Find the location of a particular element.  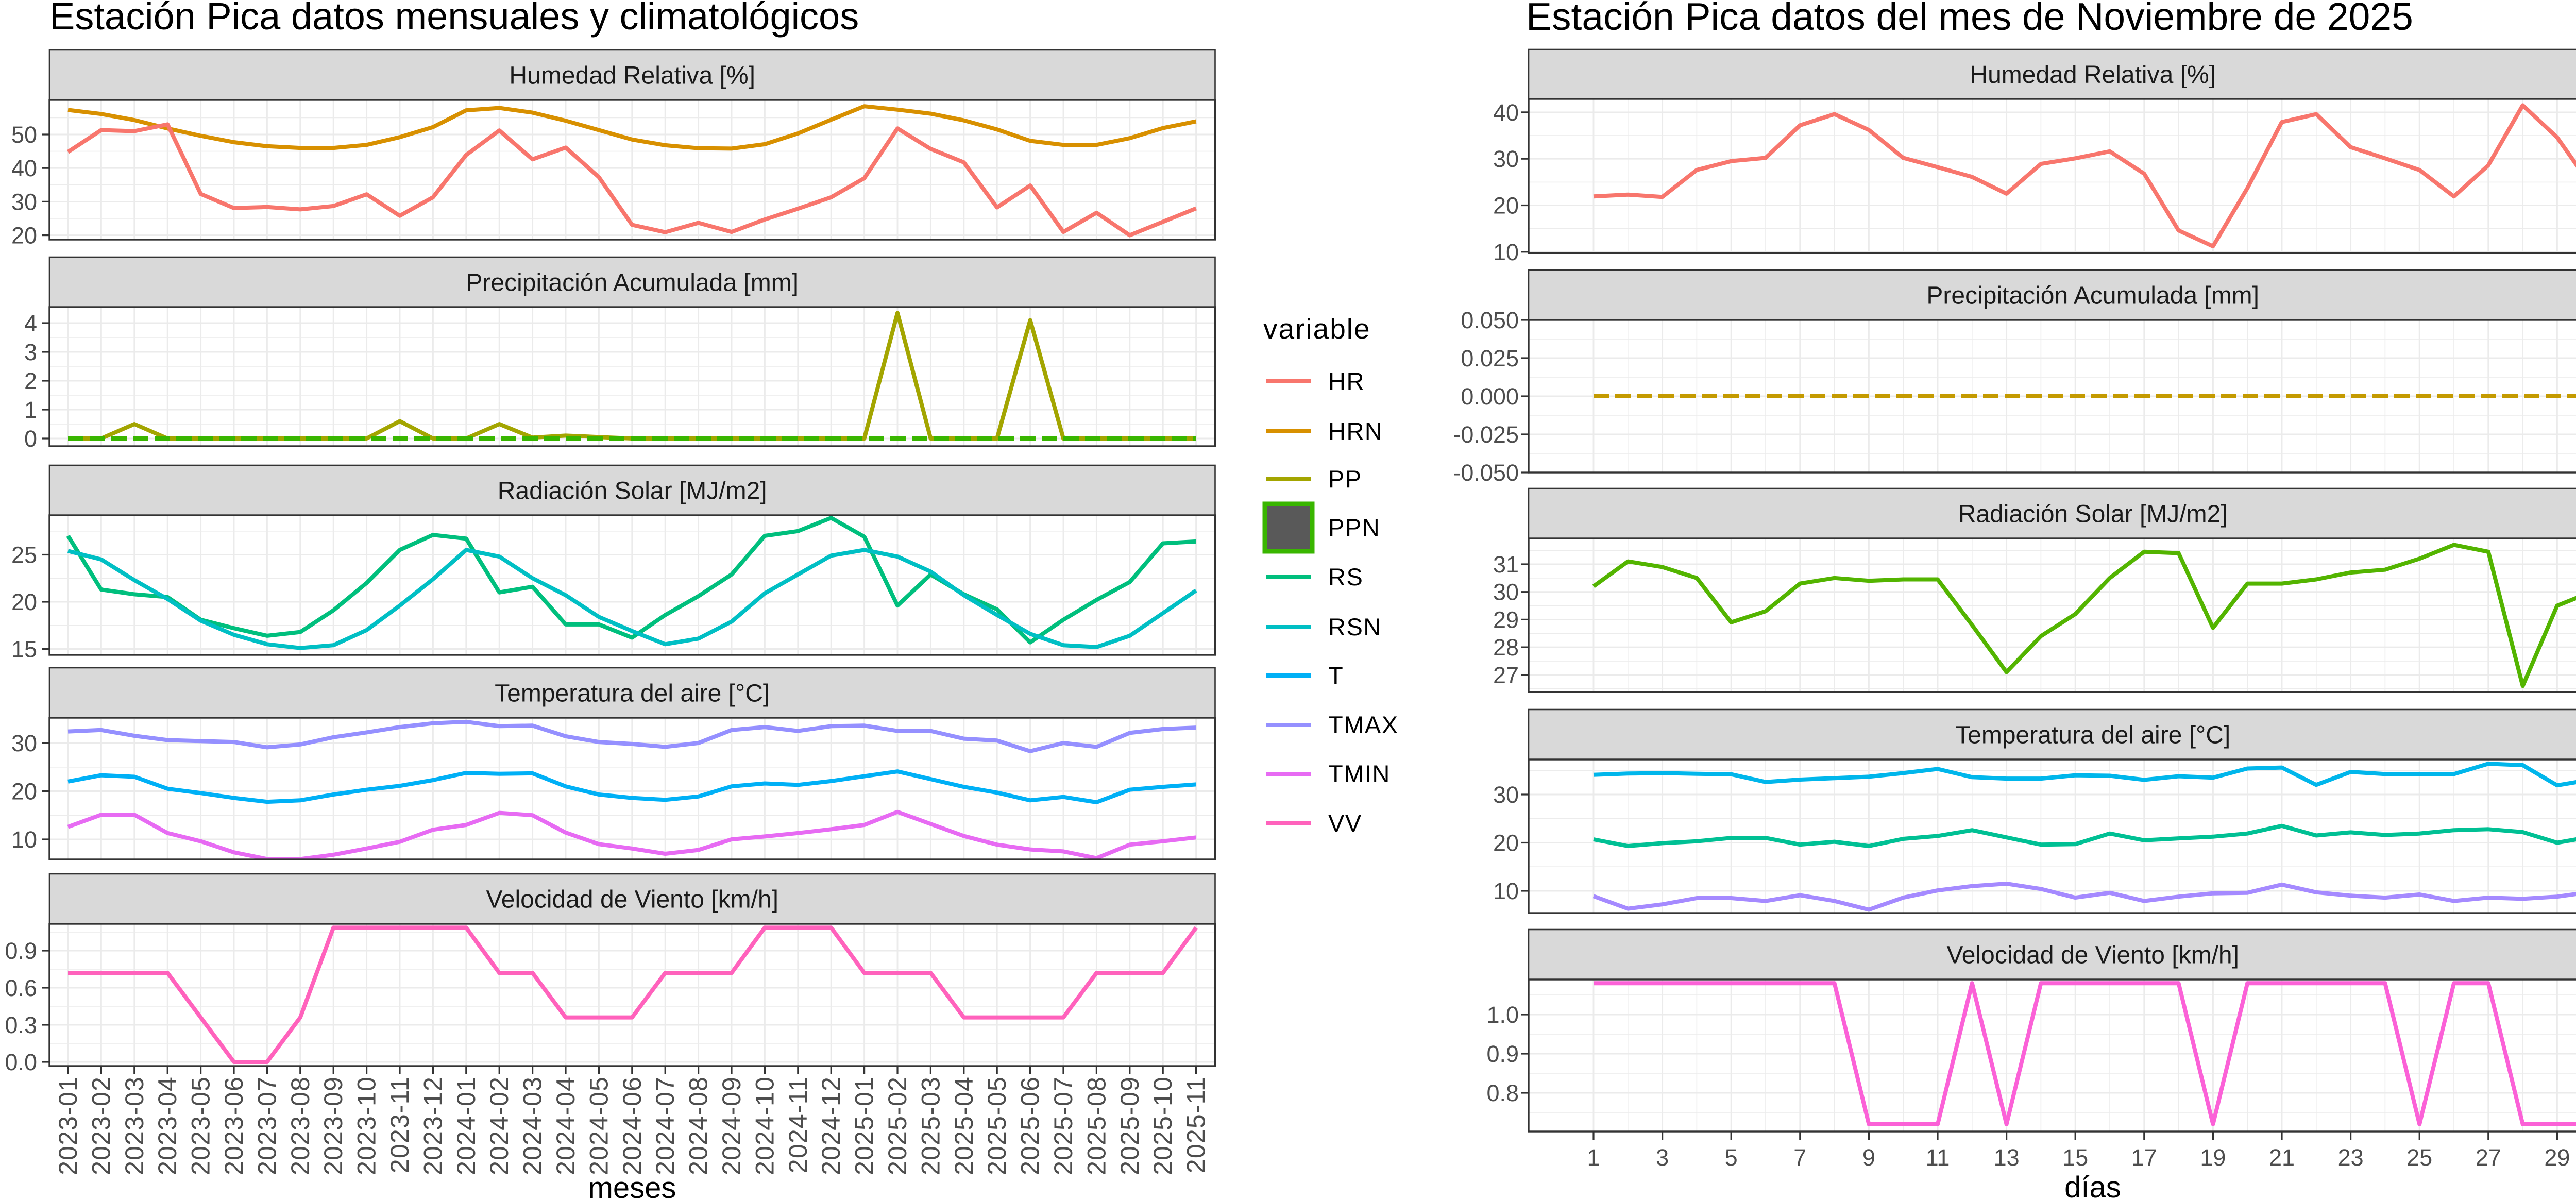

svg-text: 2025-04 is located at coordinates (964, 1125).